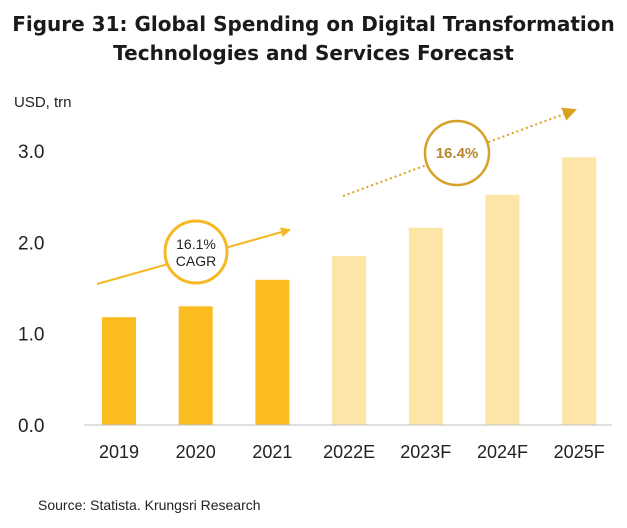  What do you see at coordinates (31, 243) in the screenshot?
I see `y-tick-label: 2.0` at bounding box center [31, 243].